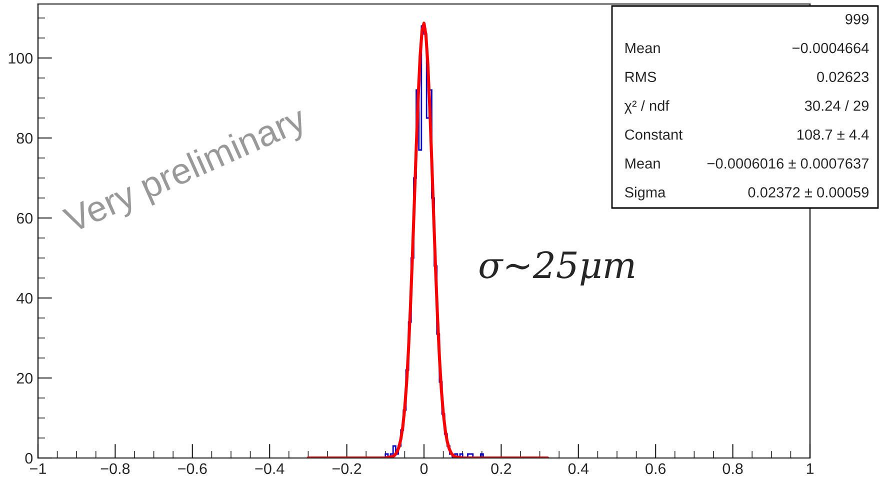  Describe the element at coordinates (843, 77) in the screenshot. I see `text: 0.02623` at that location.